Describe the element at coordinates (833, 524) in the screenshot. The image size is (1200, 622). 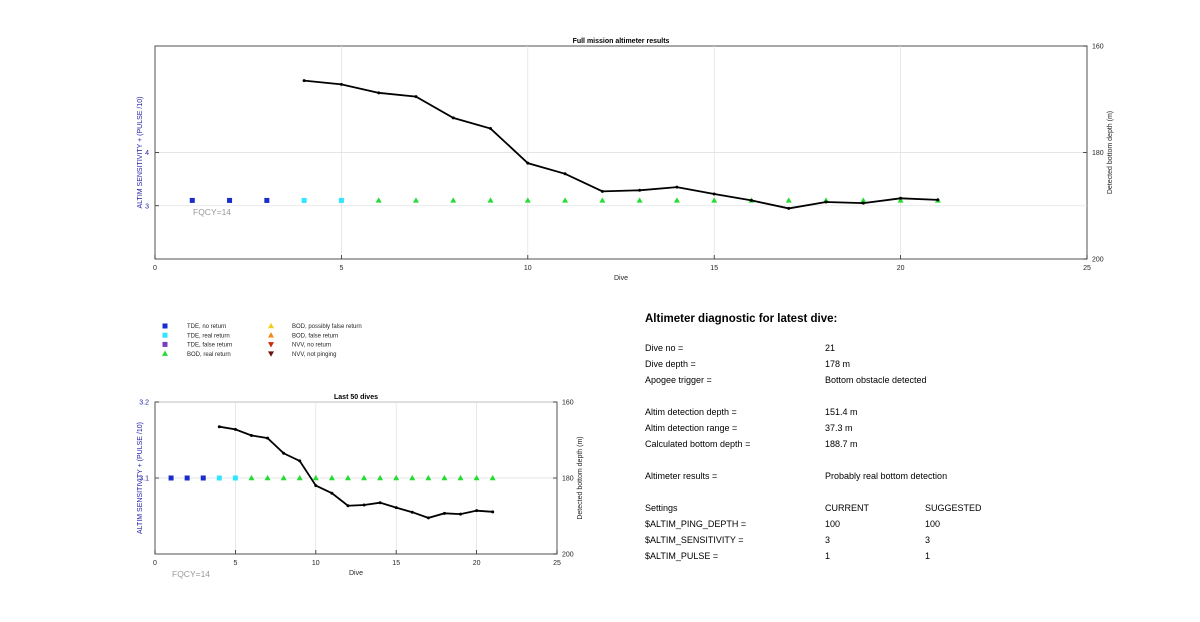
I see `ping-depth-current: 100` at that location.